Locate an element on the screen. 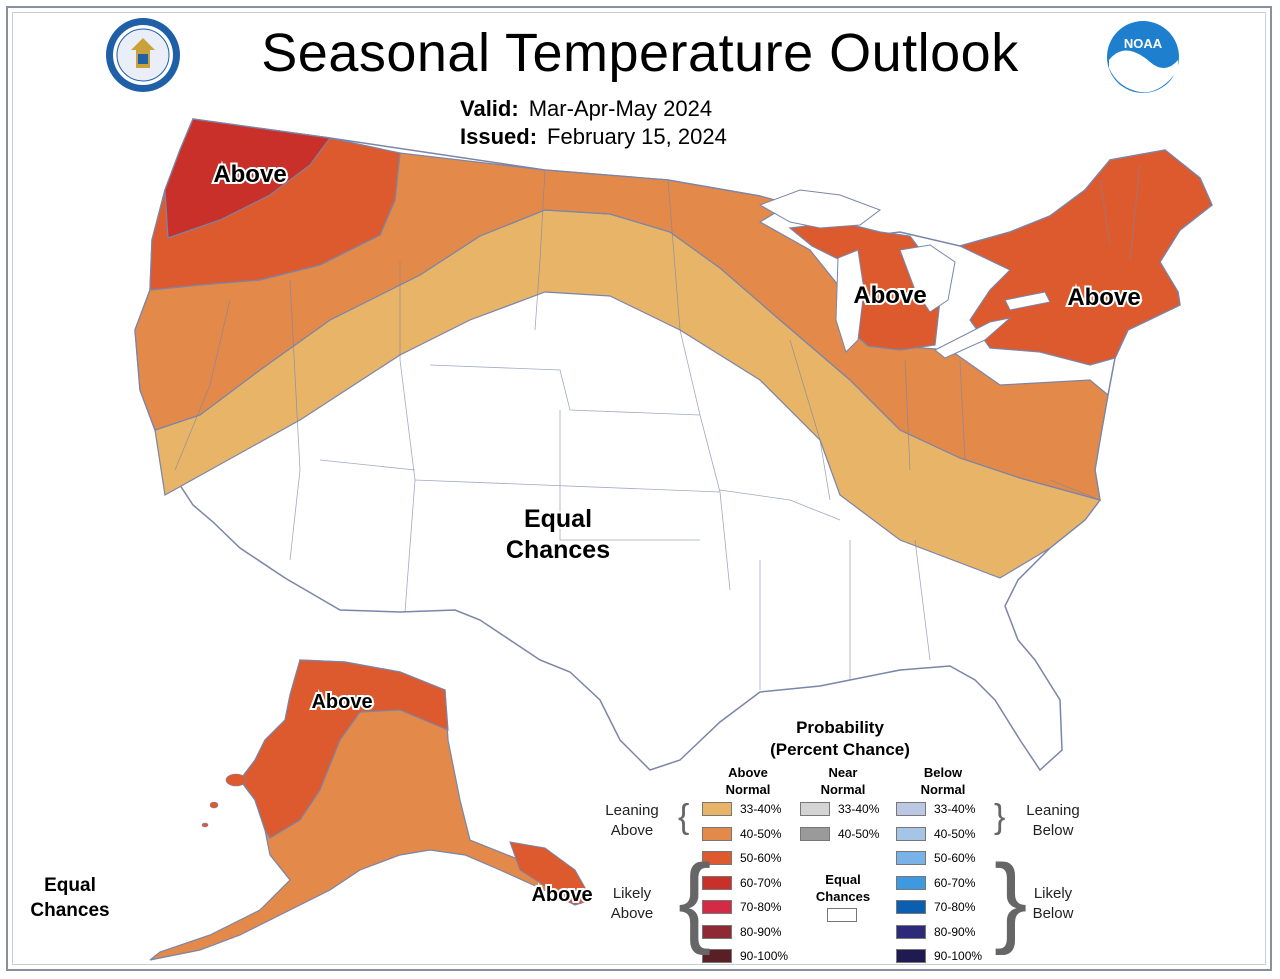 This screenshot has width=1280, height=979. valid-label: Valid: is located at coordinates (489, 108).